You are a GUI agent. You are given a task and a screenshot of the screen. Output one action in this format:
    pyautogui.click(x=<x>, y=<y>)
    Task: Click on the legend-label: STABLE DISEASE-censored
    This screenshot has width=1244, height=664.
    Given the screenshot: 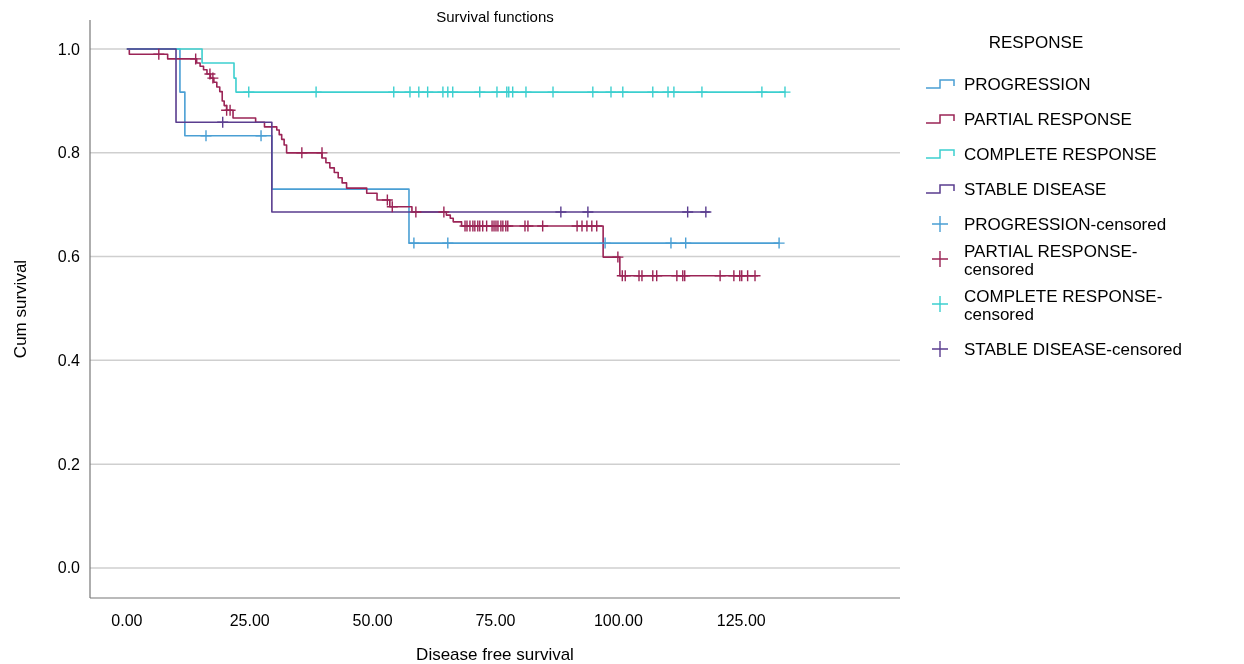 What is the action you would take?
    pyautogui.click(x=1073, y=349)
    